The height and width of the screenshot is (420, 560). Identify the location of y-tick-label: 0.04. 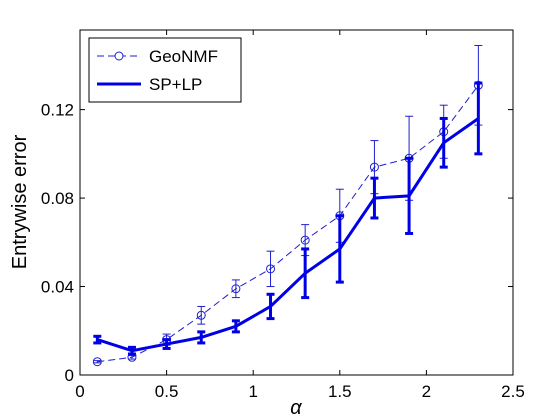
(57, 287).